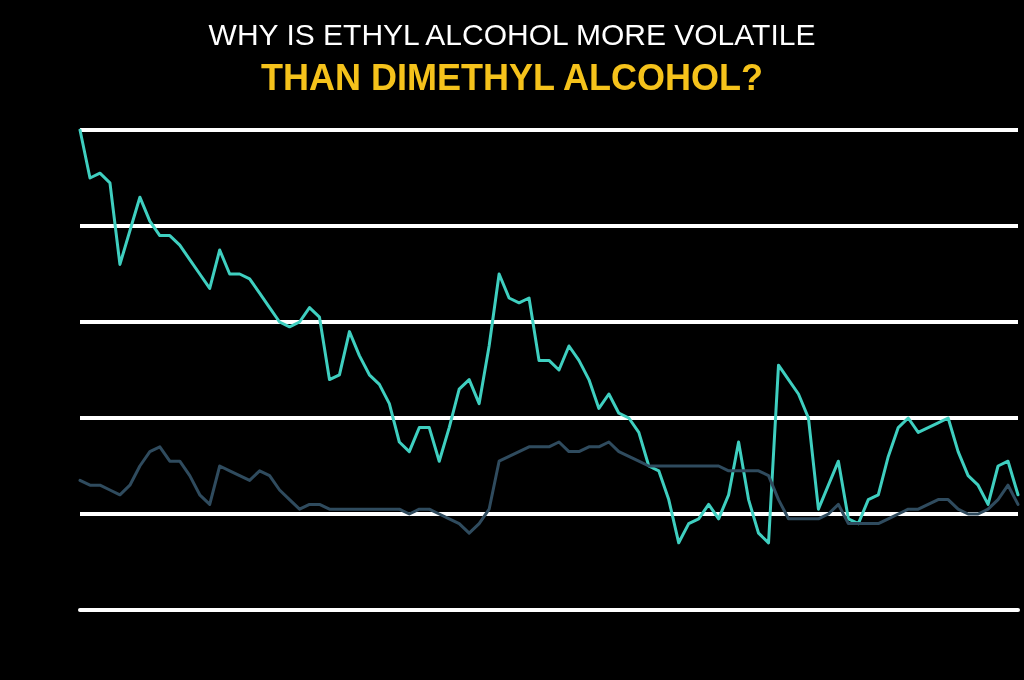 The width and height of the screenshot is (1024, 680). Describe the element at coordinates (512, 34) in the screenshot. I see `chart-title: WHY IS ETHYL ALCOHOL MORE VOLATILE` at that location.